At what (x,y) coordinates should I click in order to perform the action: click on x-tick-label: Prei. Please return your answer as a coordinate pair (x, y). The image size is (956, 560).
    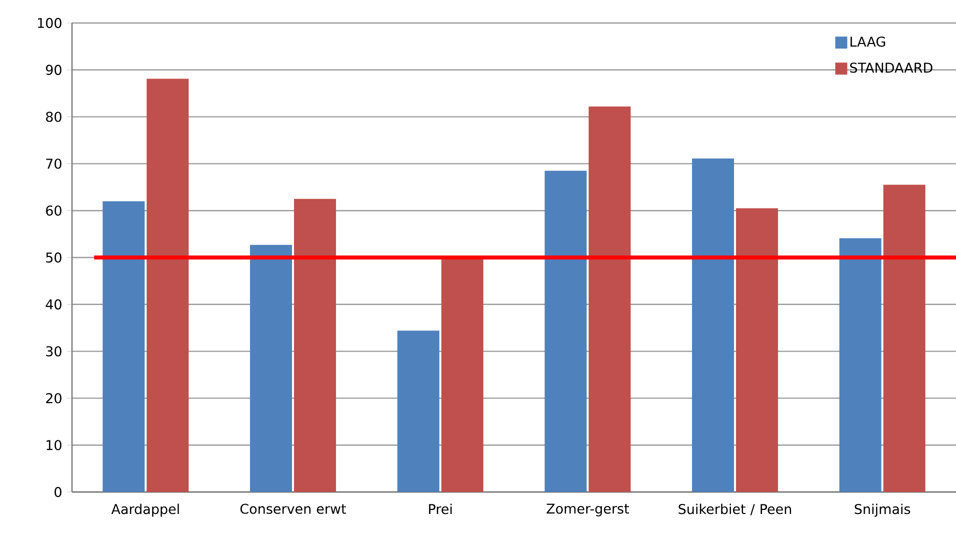
    Looking at the image, I should click on (440, 509).